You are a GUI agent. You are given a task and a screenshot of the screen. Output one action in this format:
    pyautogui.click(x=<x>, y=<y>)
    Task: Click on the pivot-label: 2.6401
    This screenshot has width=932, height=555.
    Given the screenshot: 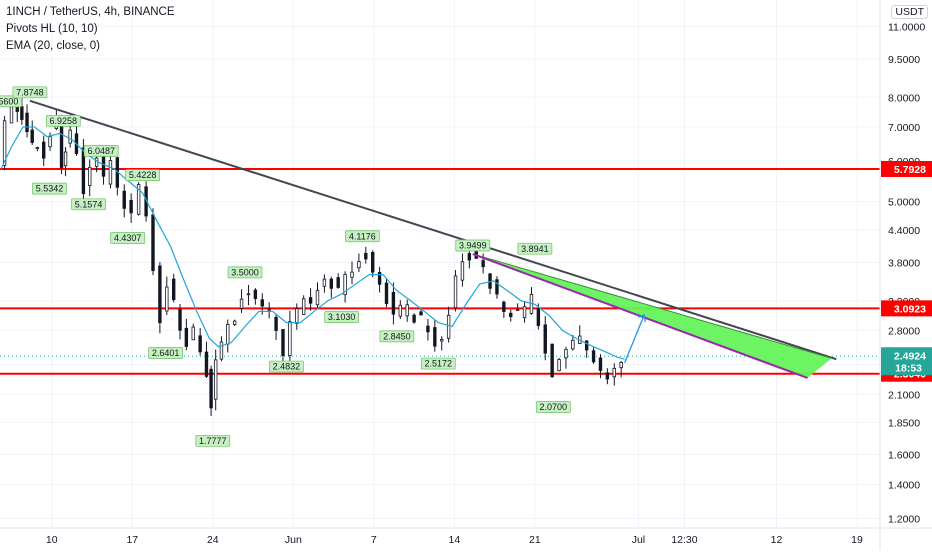 What is the action you would take?
    pyautogui.click(x=166, y=353)
    